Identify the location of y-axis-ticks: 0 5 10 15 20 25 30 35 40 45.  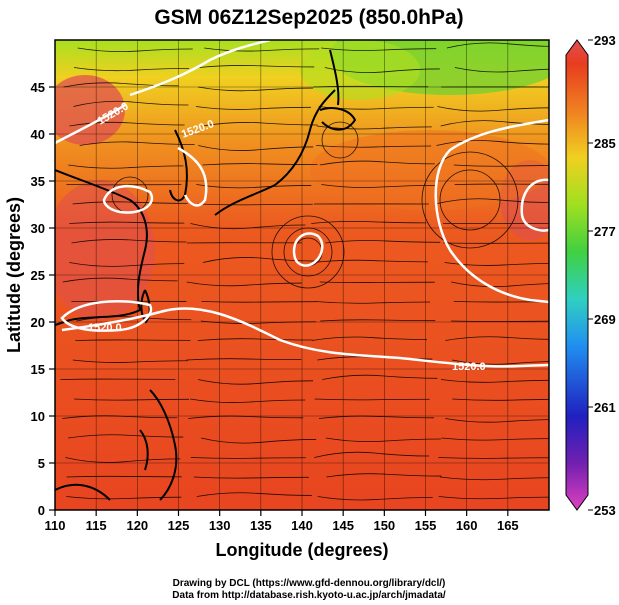
(43, 299).